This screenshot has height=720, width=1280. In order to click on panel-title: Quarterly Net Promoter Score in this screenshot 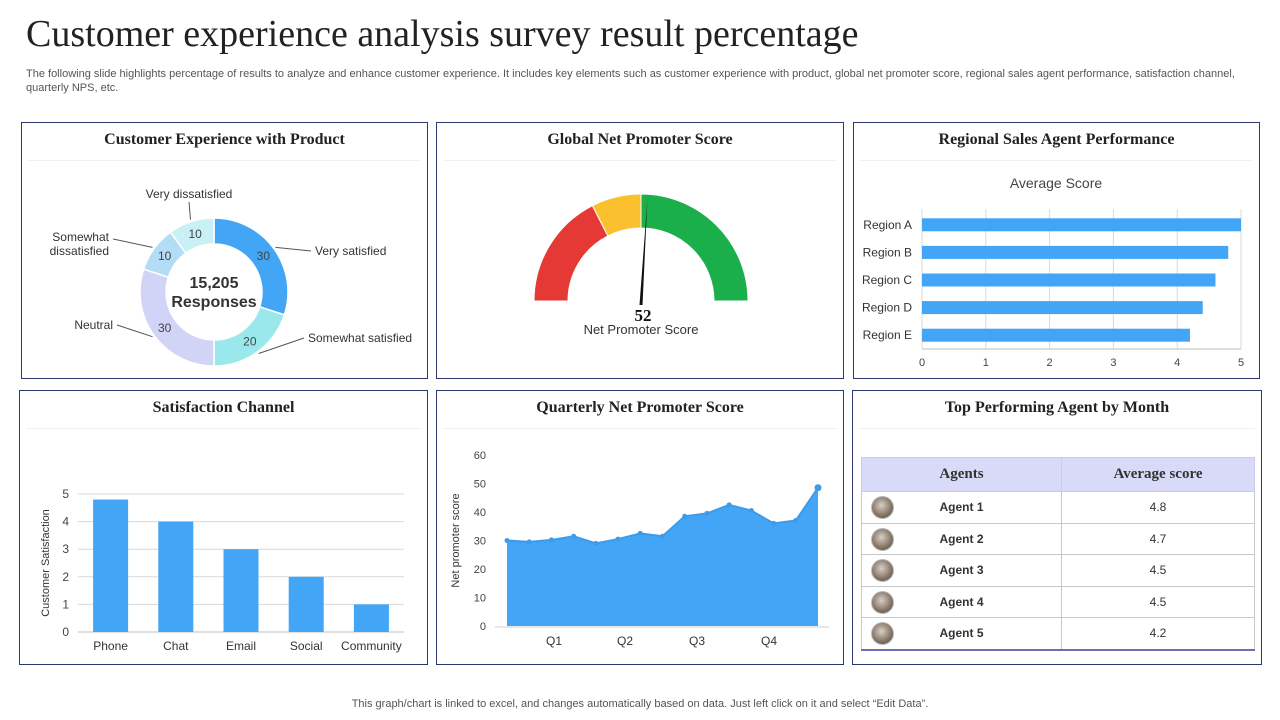, I will do `click(640, 407)`.